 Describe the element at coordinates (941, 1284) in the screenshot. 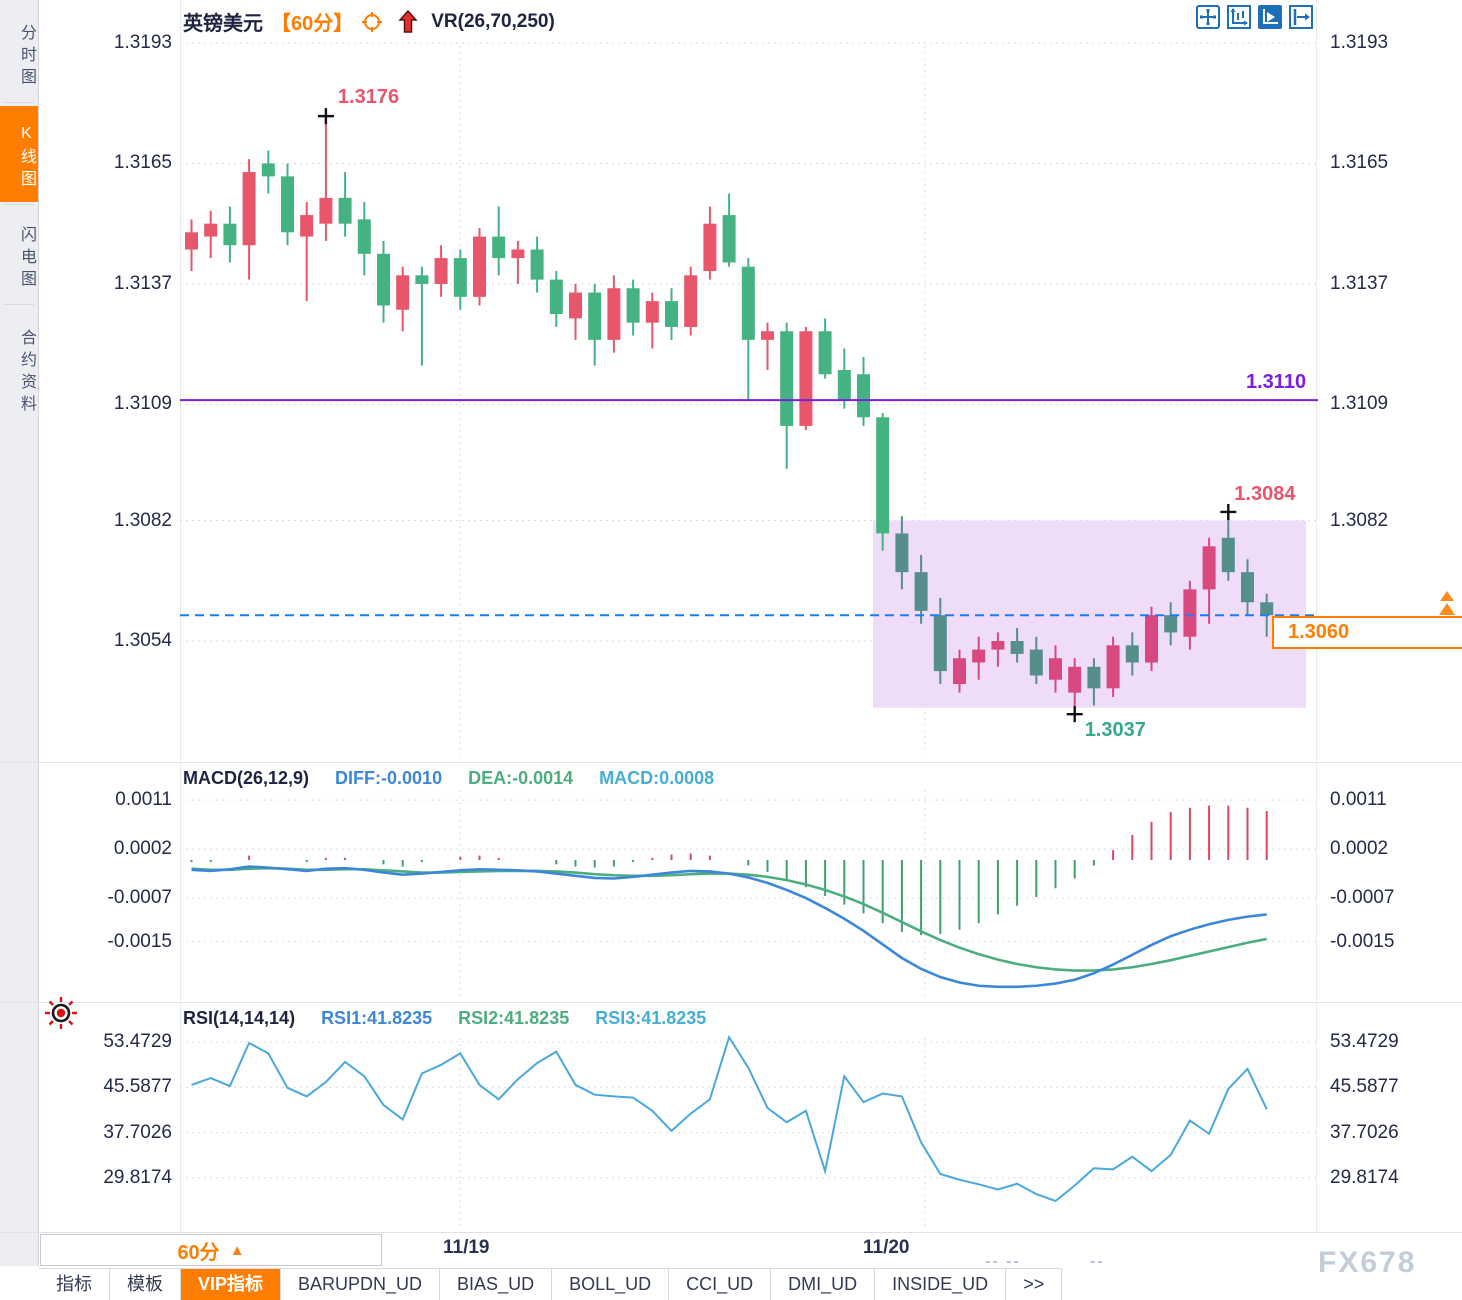

I see `tab-INSIDE_UD: INSIDE_UD` at that location.